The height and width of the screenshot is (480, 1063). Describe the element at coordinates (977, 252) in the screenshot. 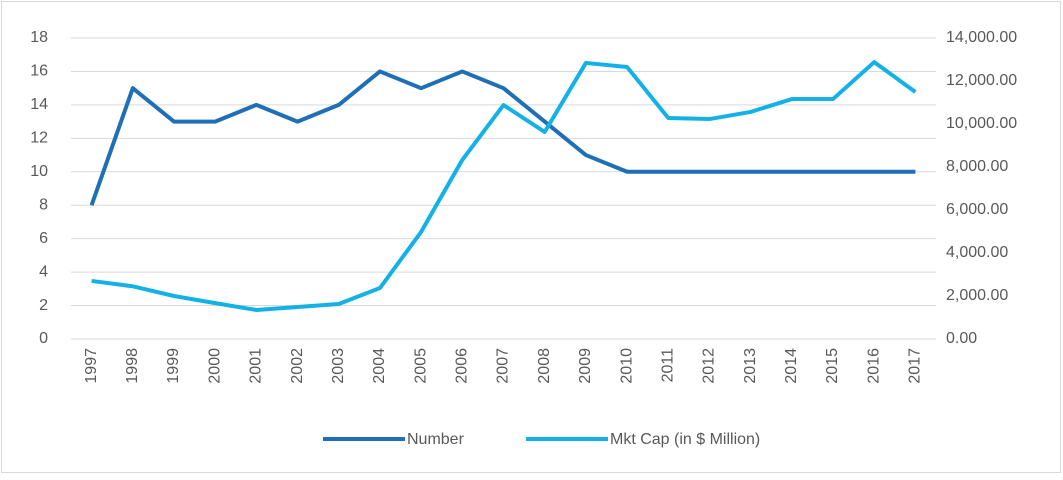

I see `y2-tick-label: 4,000.00` at that location.